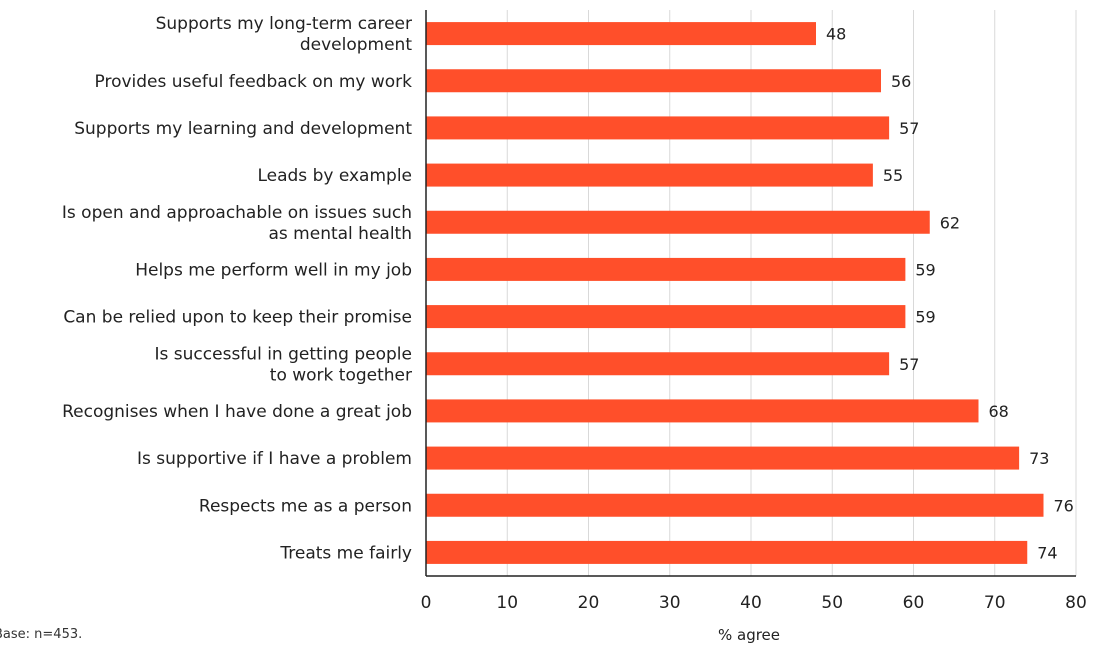 The width and height of the screenshot is (1096, 648). Describe the element at coordinates (1076, 603) in the screenshot. I see `x-tick-label: 80` at that location.